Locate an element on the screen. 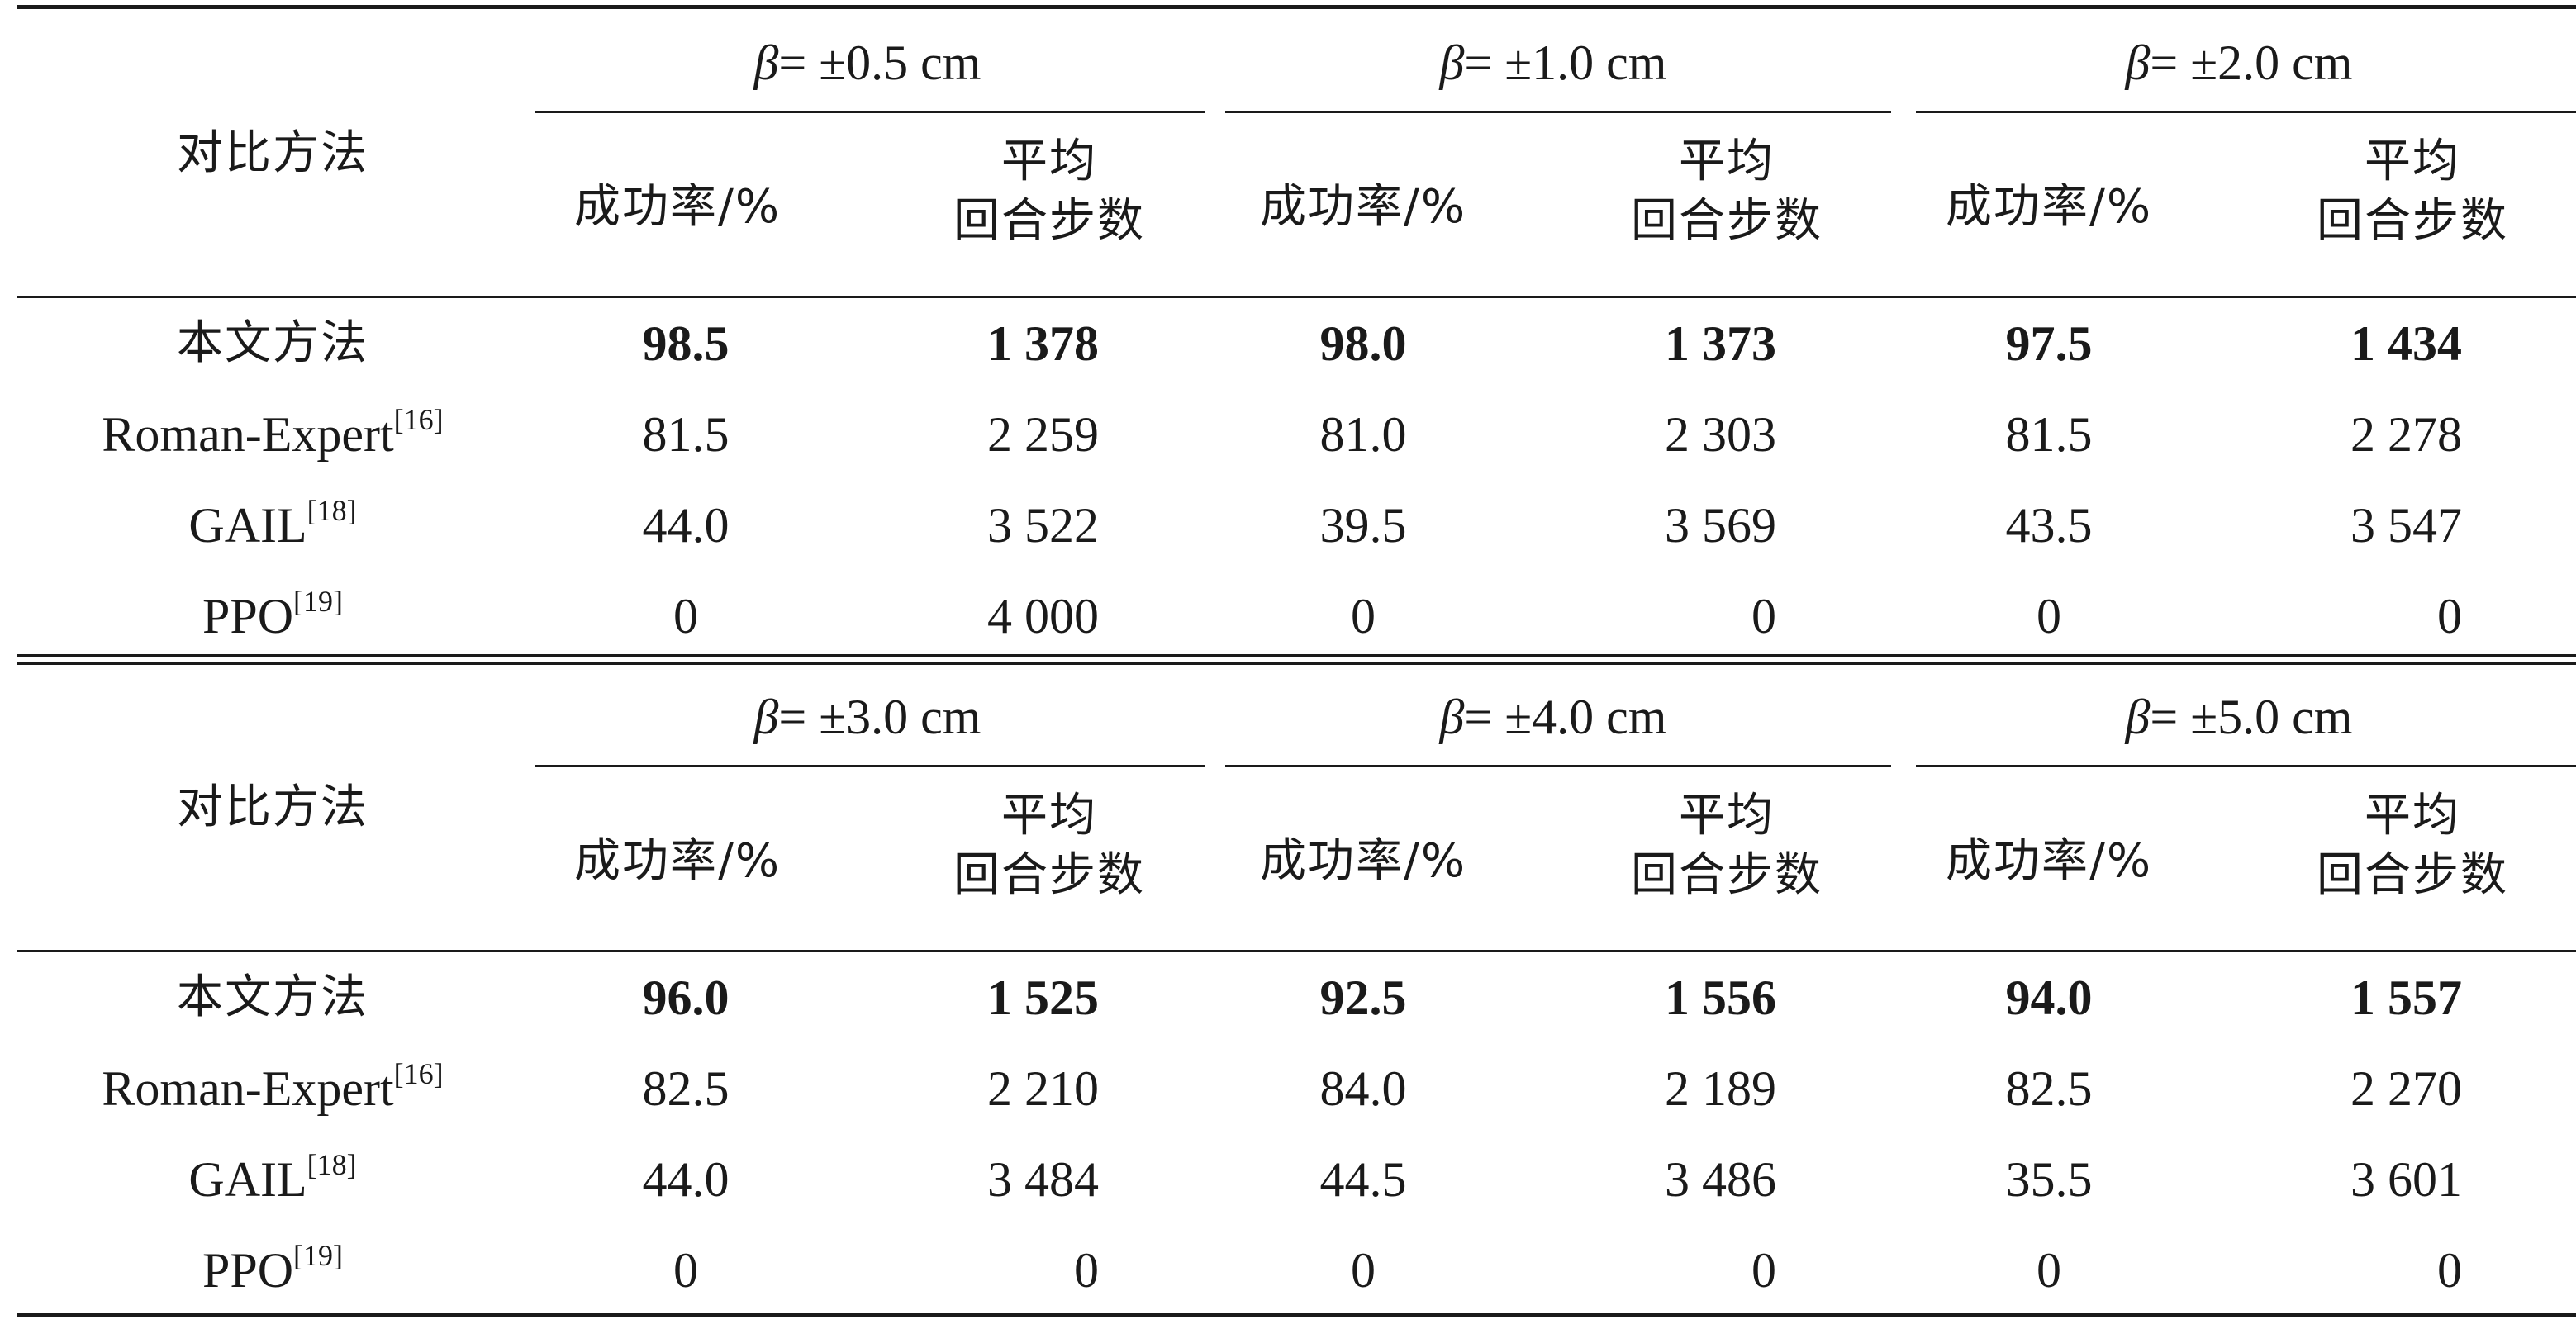 This screenshot has width=2576, height=1324. steps-value: 1 373 is located at coordinates (1720, 343).